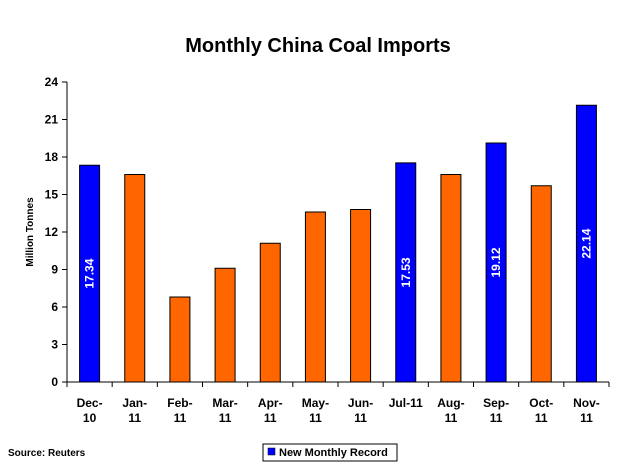 This screenshot has width=632, height=463. I want to click on legend-box, so click(330, 452).